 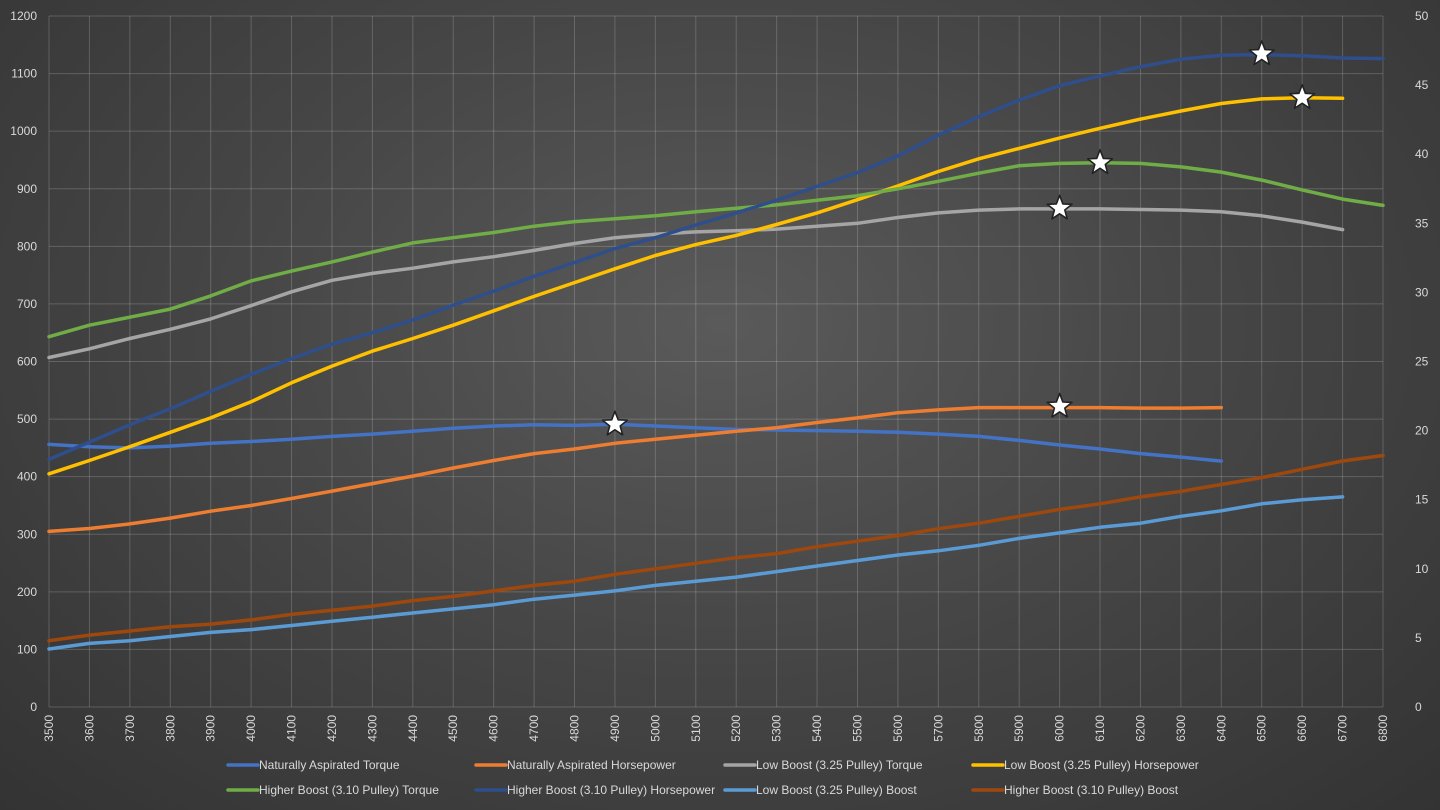 I want to click on y-tick-label: 600, so click(x=27, y=362).